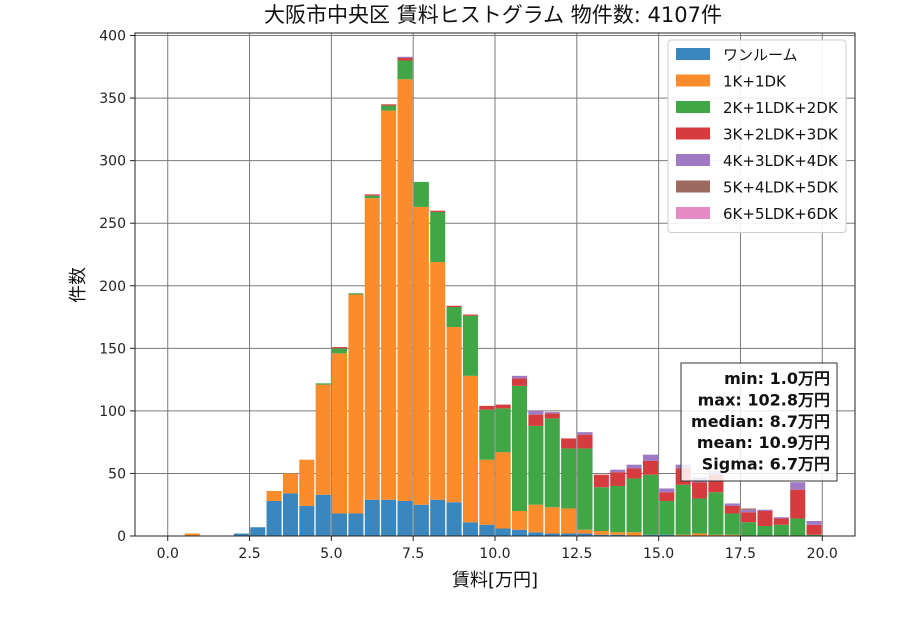 The height and width of the screenshot is (630, 900). Describe the element at coordinates (331, 554) in the screenshot. I see `x-tick-label: 5.0` at that location.